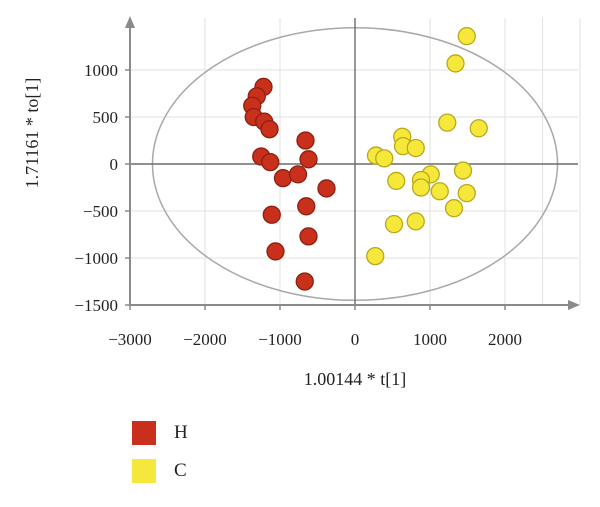 This screenshot has height=507, width=600. I want to click on legend-swatch-h, so click(144, 433).